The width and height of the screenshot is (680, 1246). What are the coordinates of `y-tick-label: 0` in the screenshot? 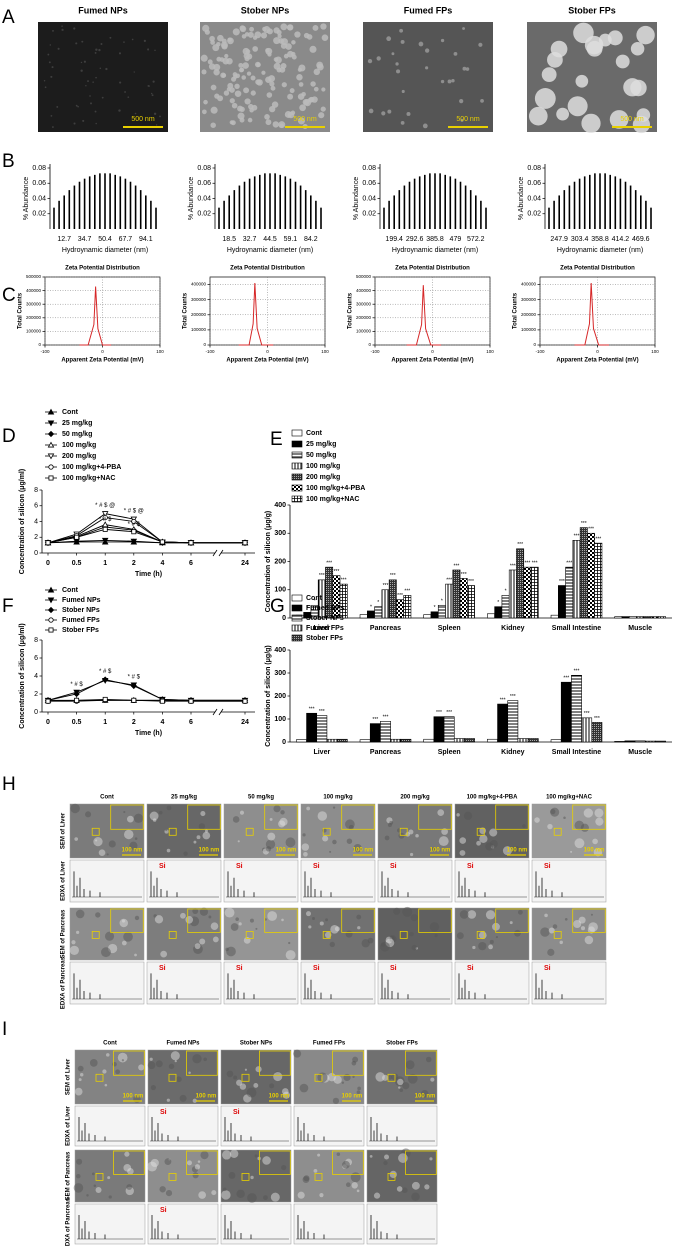 It's located at (369, 344).